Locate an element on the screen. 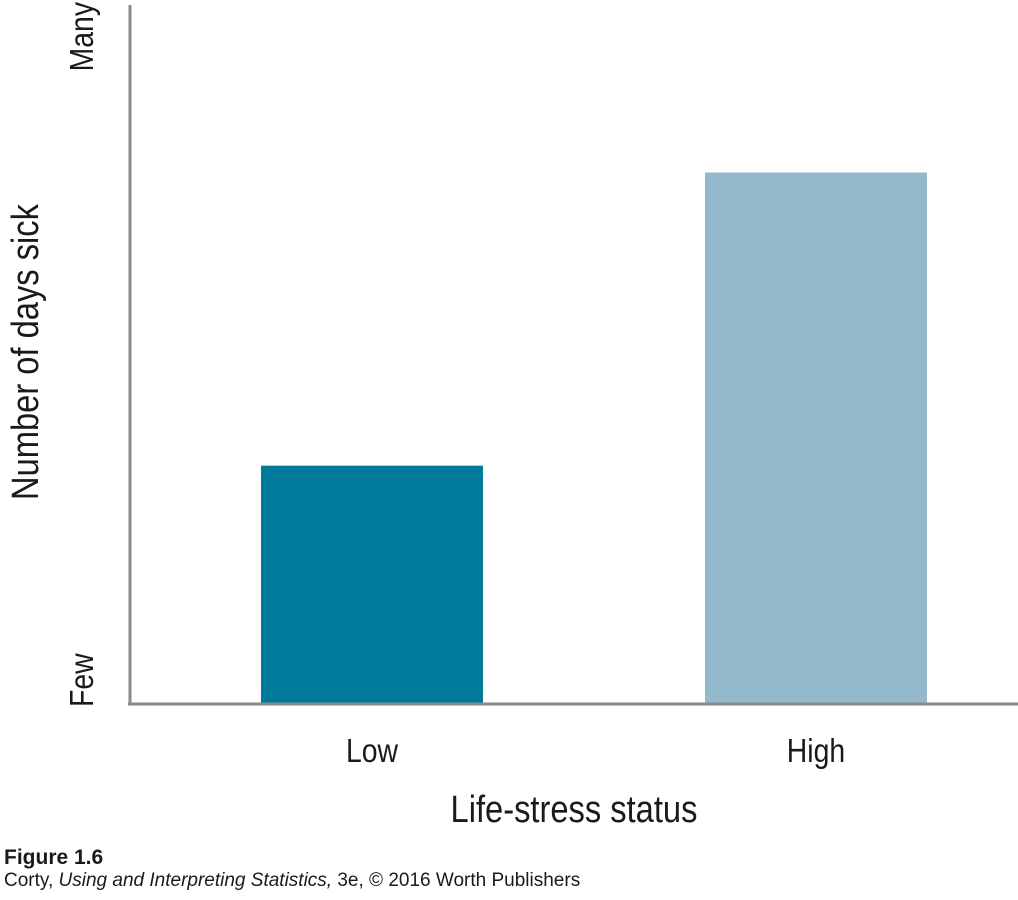  y-tick-label-few: Few is located at coordinates (82, 680).